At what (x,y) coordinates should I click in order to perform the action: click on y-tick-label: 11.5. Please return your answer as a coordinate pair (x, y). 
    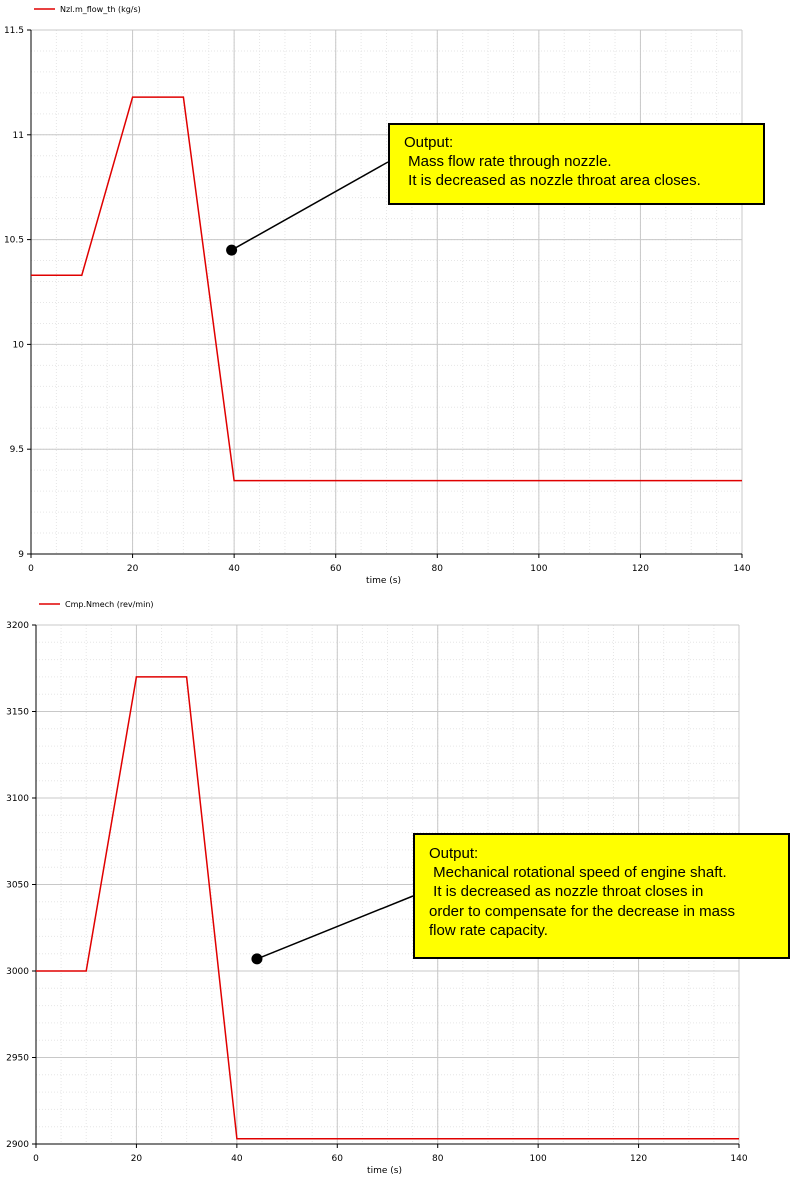
    Looking at the image, I should click on (14, 31).